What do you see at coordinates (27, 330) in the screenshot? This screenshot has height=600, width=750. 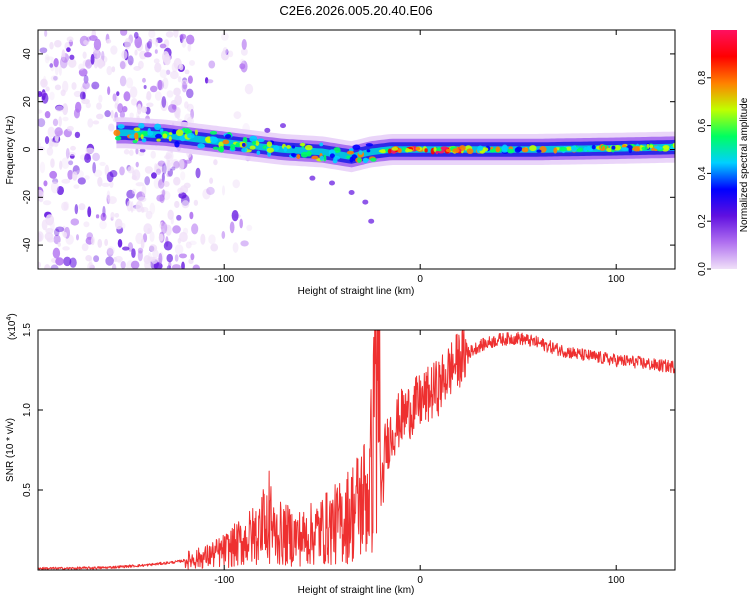 I see `snr-y-tick-label: 1.5` at bounding box center [27, 330].